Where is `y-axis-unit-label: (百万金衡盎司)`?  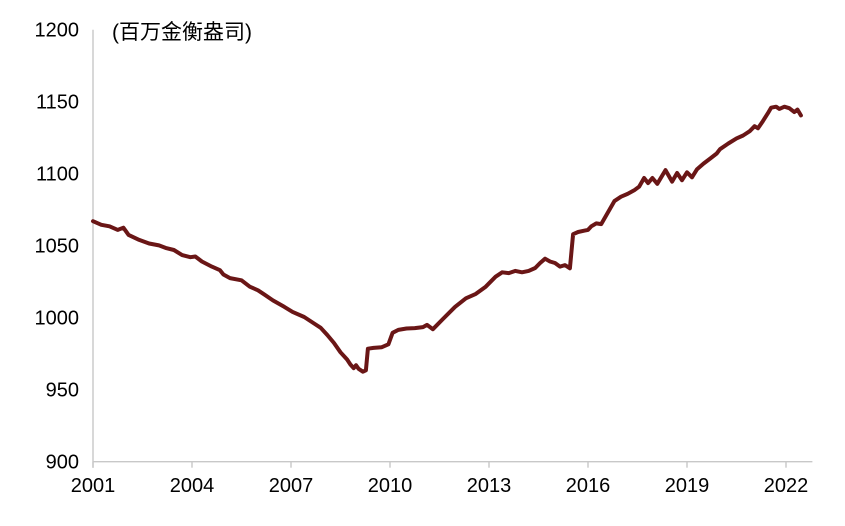 y-axis-unit-label: (百万金衡盎司) is located at coordinates (182, 32).